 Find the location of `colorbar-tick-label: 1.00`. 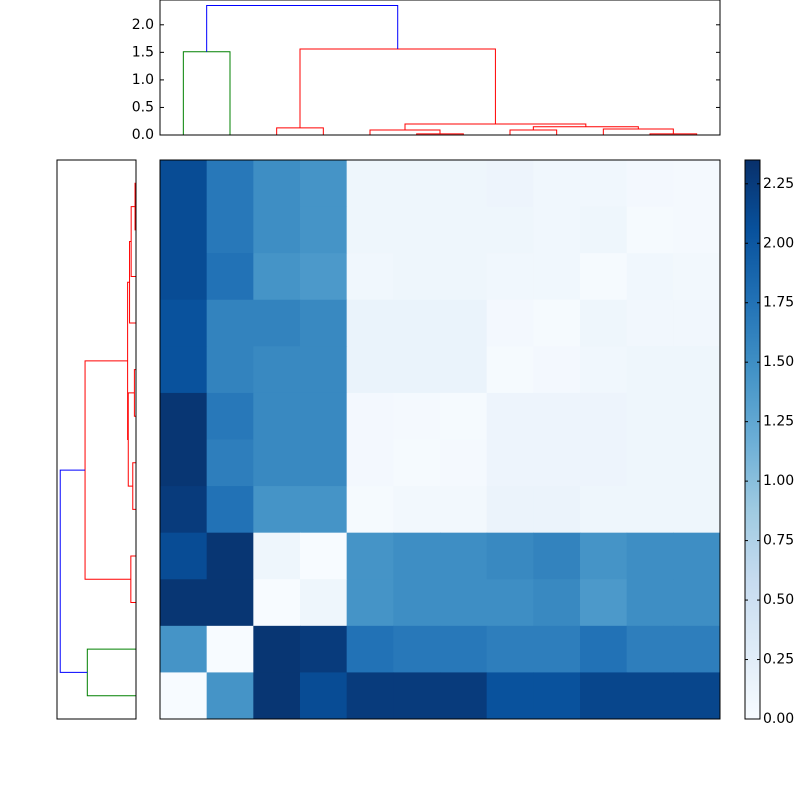

colorbar-tick-label: 1.00 is located at coordinates (778, 481).